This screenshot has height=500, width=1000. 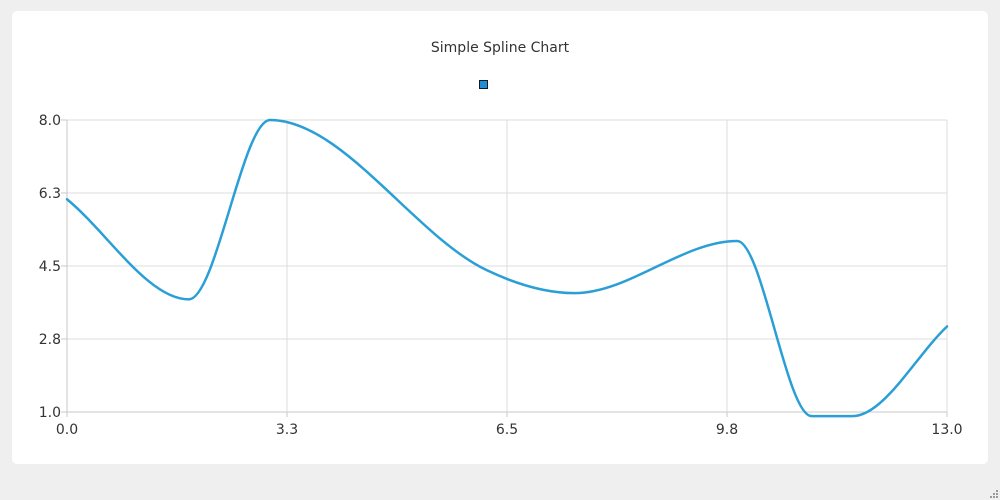 I want to click on x-tick-label: 0.0, so click(x=67, y=430).